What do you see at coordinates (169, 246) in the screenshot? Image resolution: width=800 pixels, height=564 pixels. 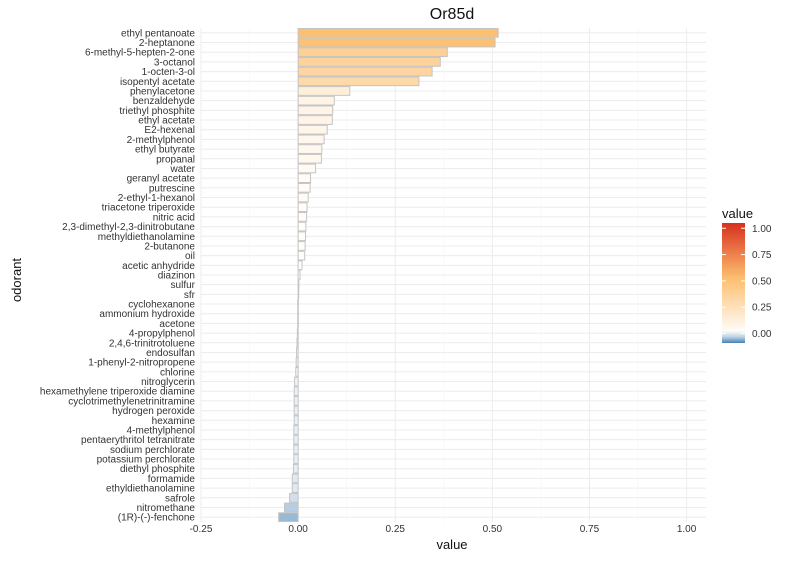 I see `y-tick-label: 2-butanone` at bounding box center [169, 246].